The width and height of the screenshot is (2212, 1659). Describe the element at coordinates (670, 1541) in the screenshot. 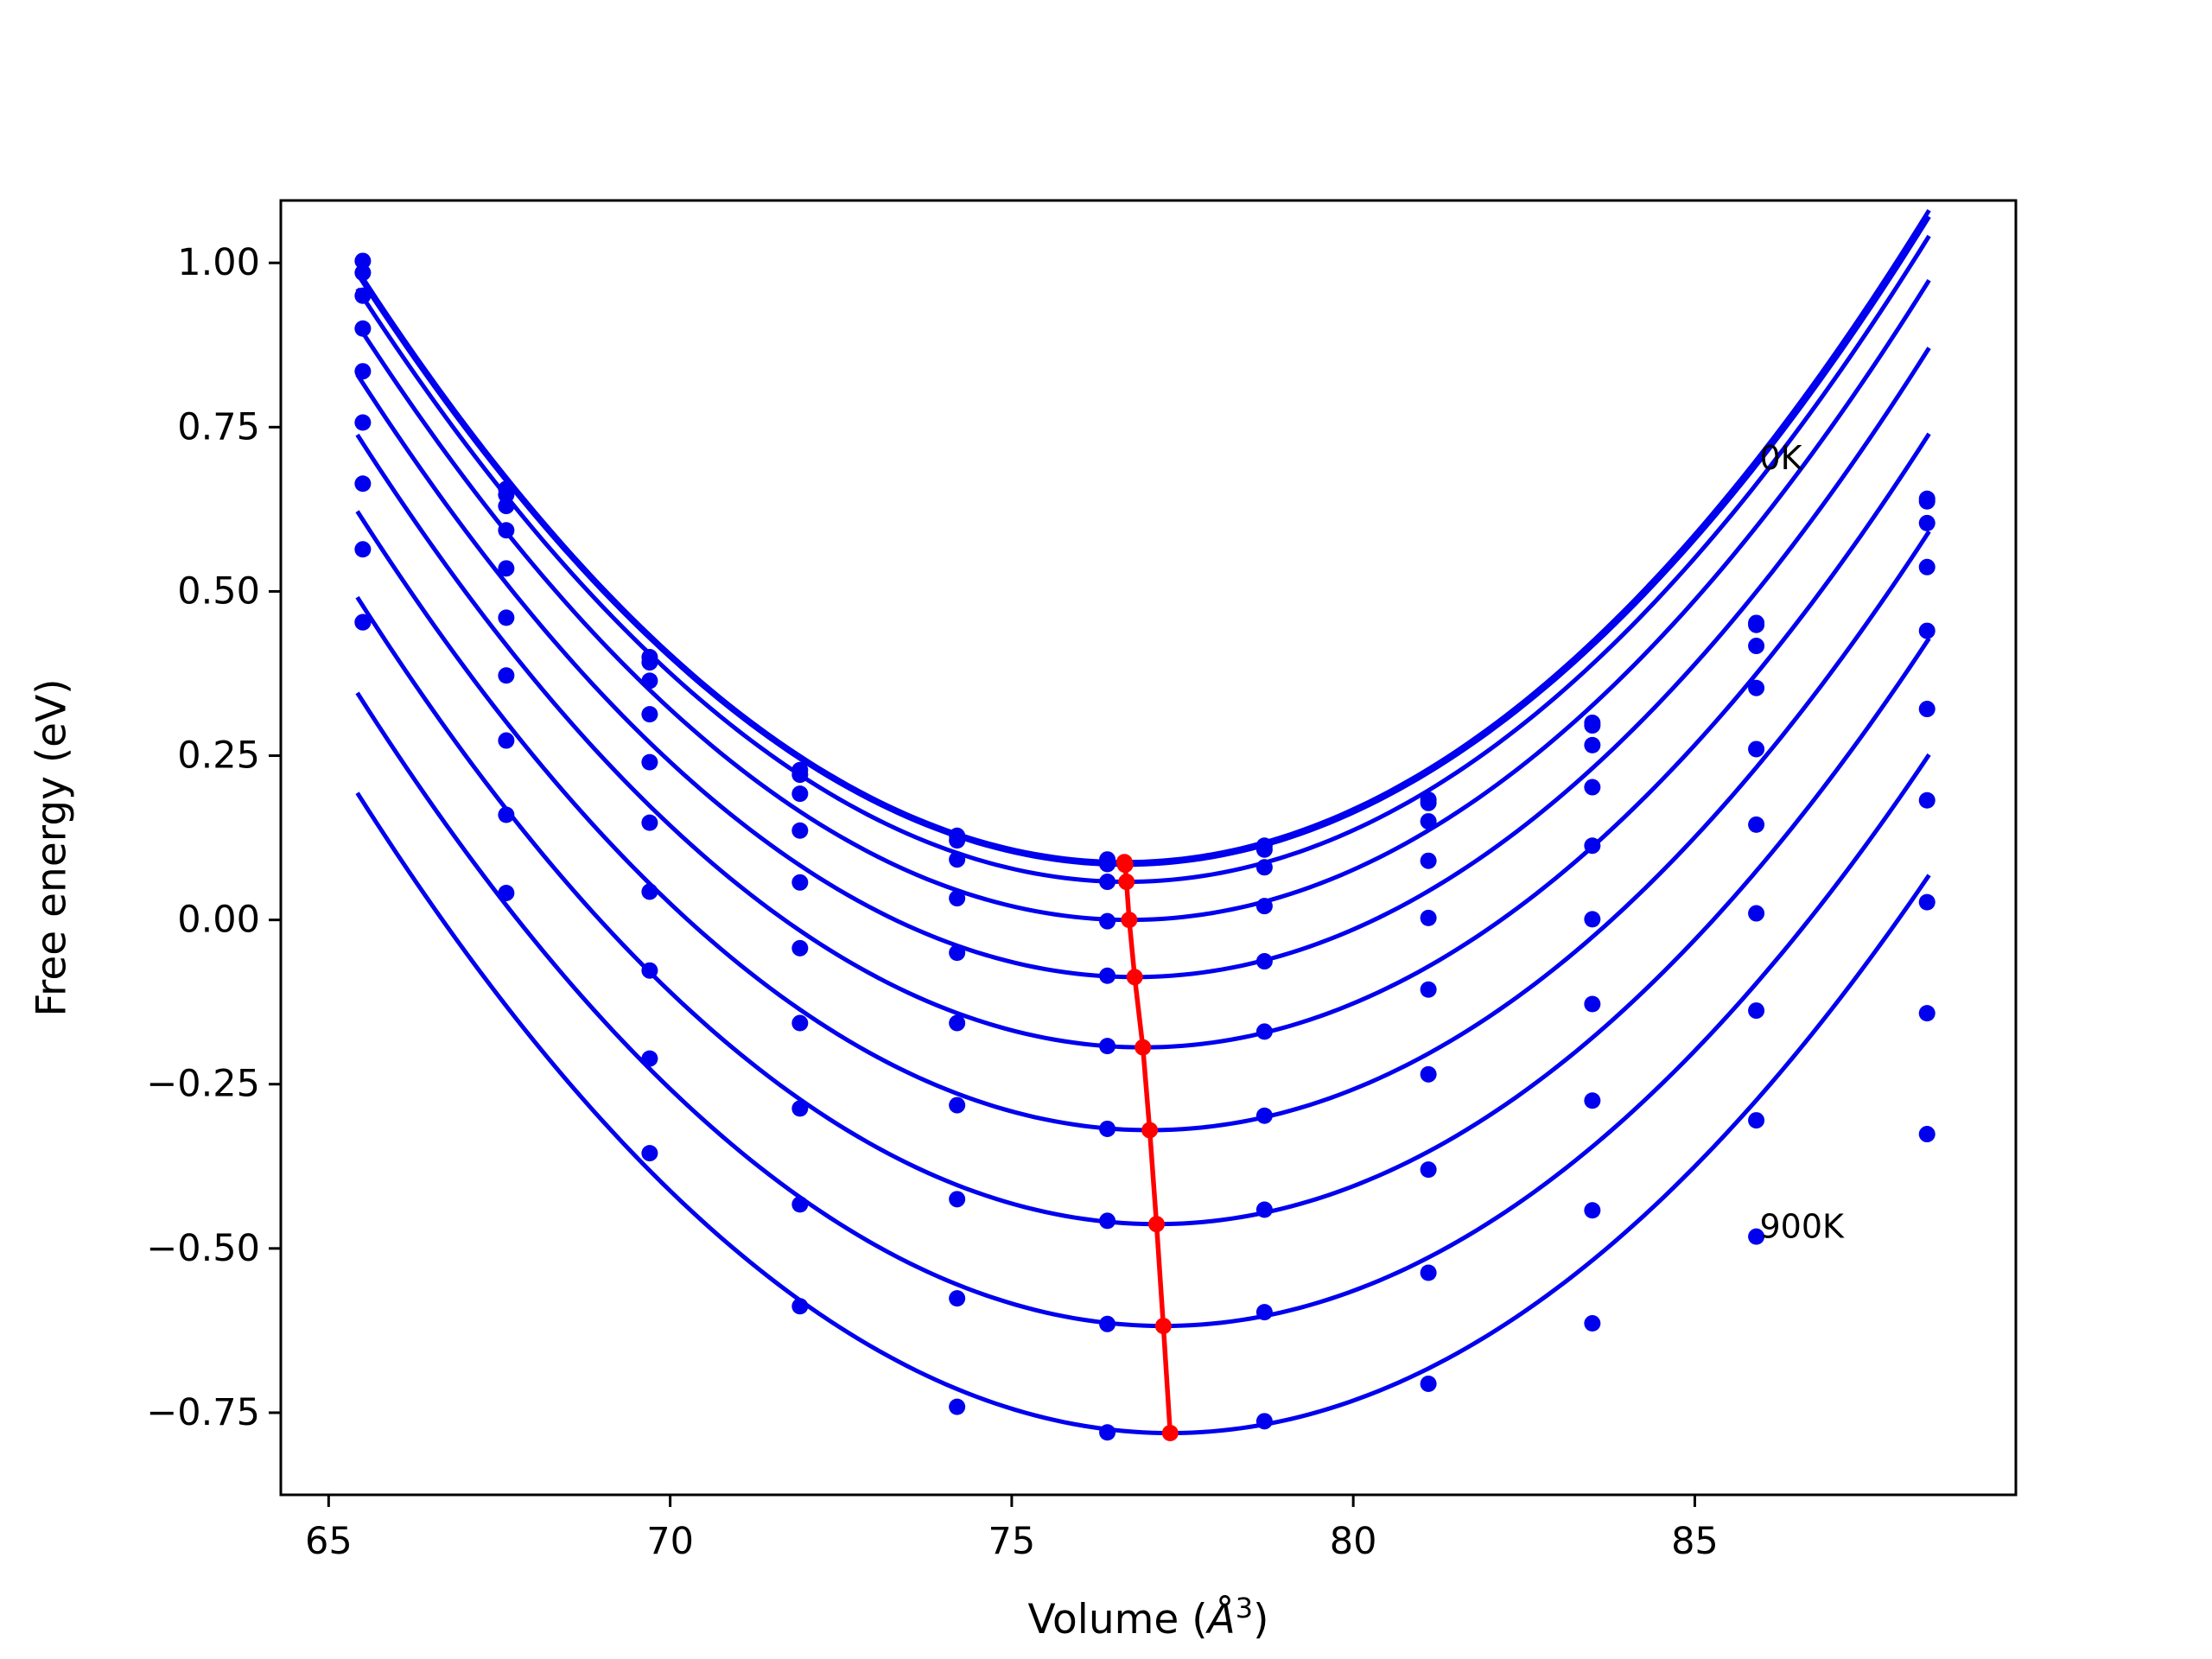

I see `x-tick-label-2: 70` at that location.